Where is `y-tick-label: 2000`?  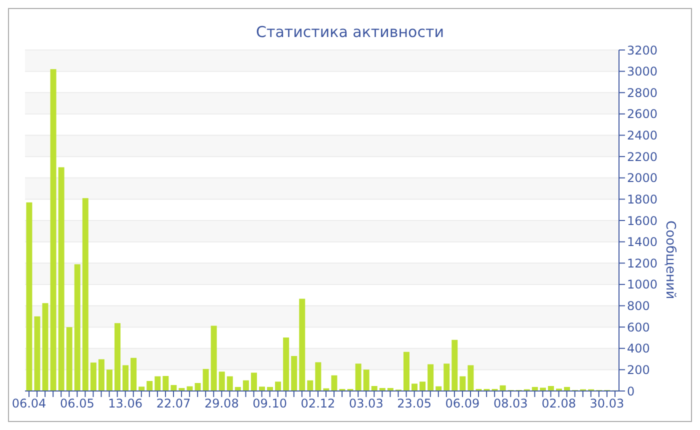 y-tick-label: 2000 is located at coordinates (642, 178).